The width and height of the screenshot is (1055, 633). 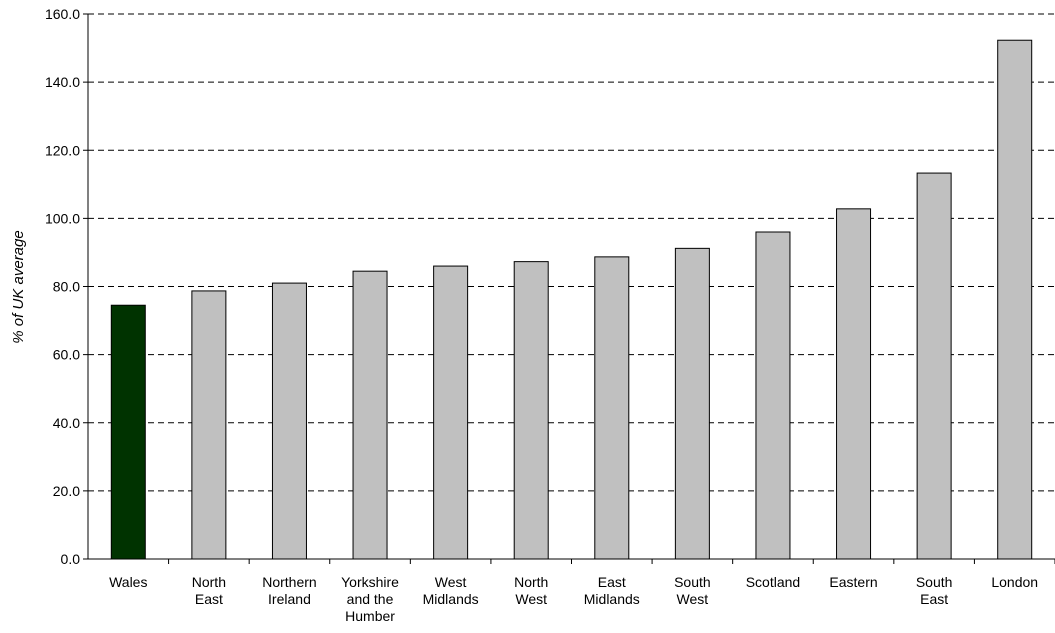 I want to click on category-label-line: Wales, so click(x=128, y=582).